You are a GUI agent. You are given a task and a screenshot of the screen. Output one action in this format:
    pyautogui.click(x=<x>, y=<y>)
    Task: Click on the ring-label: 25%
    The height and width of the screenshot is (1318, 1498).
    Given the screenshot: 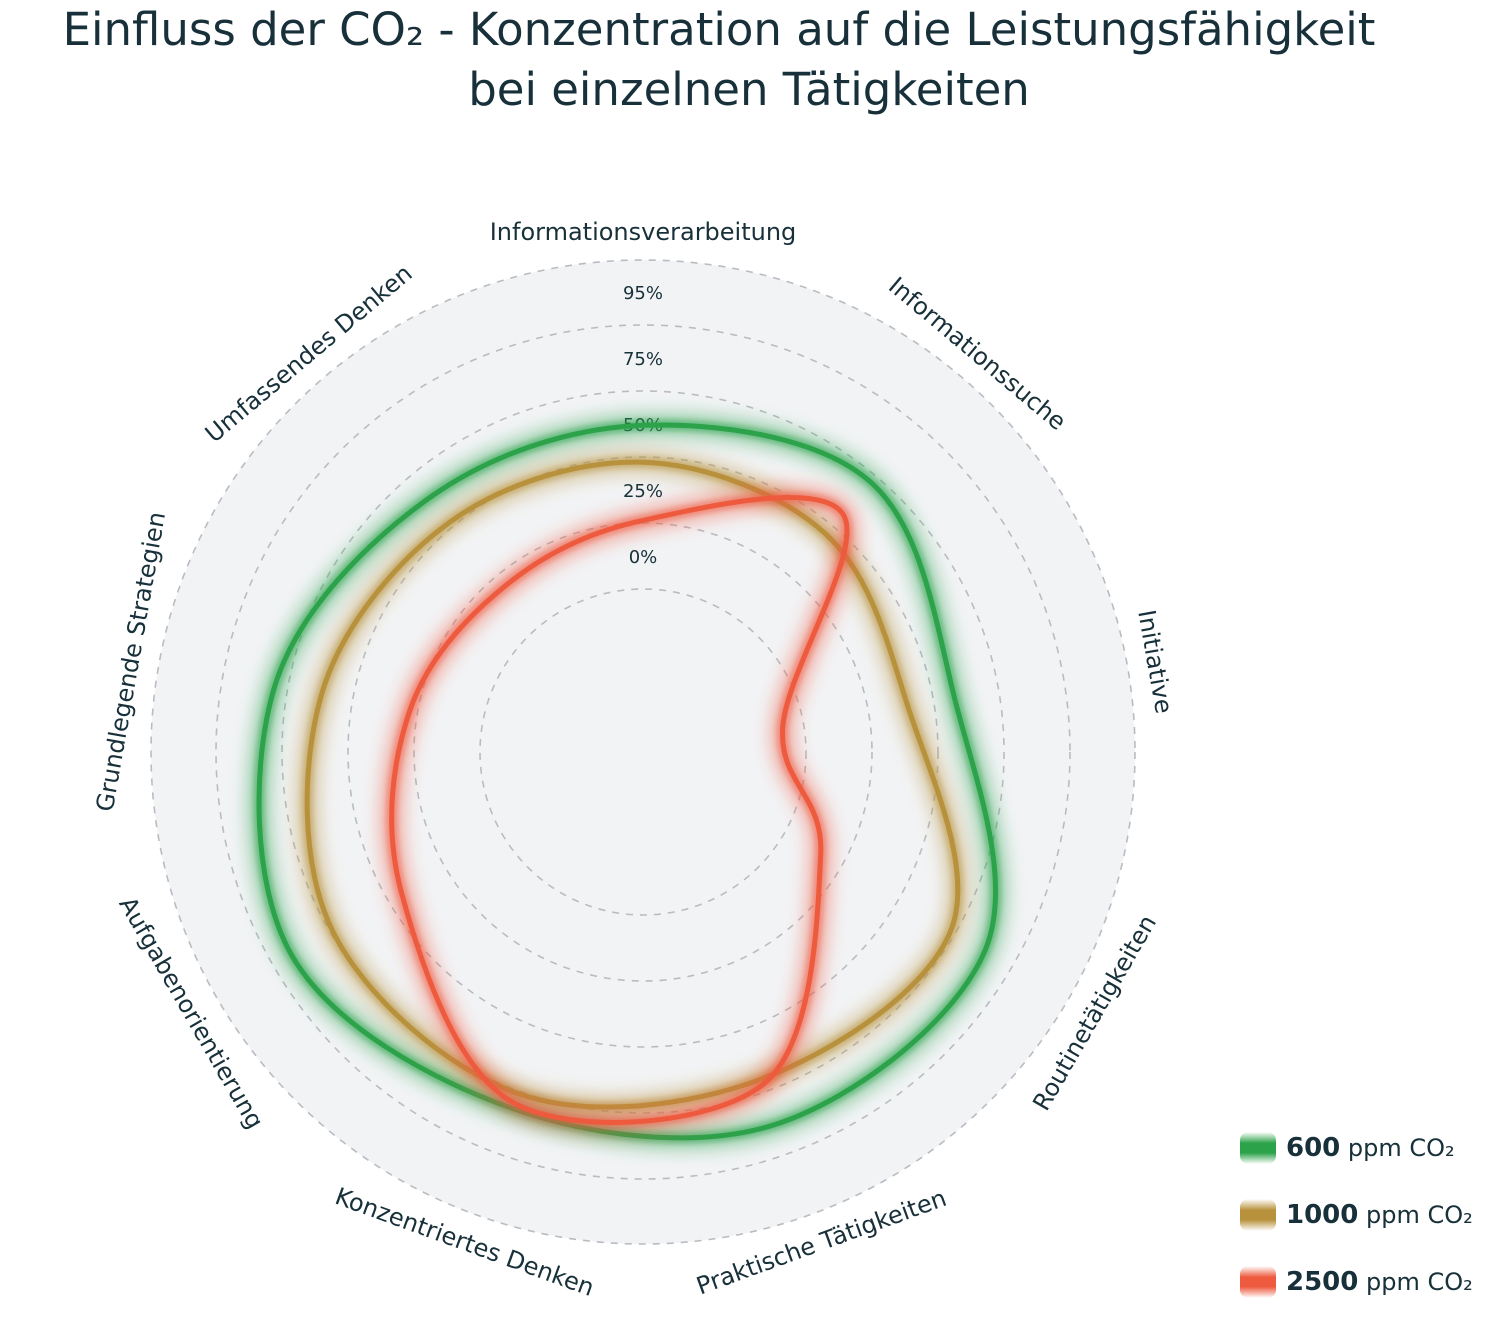 What is the action you would take?
    pyautogui.click(x=643, y=491)
    